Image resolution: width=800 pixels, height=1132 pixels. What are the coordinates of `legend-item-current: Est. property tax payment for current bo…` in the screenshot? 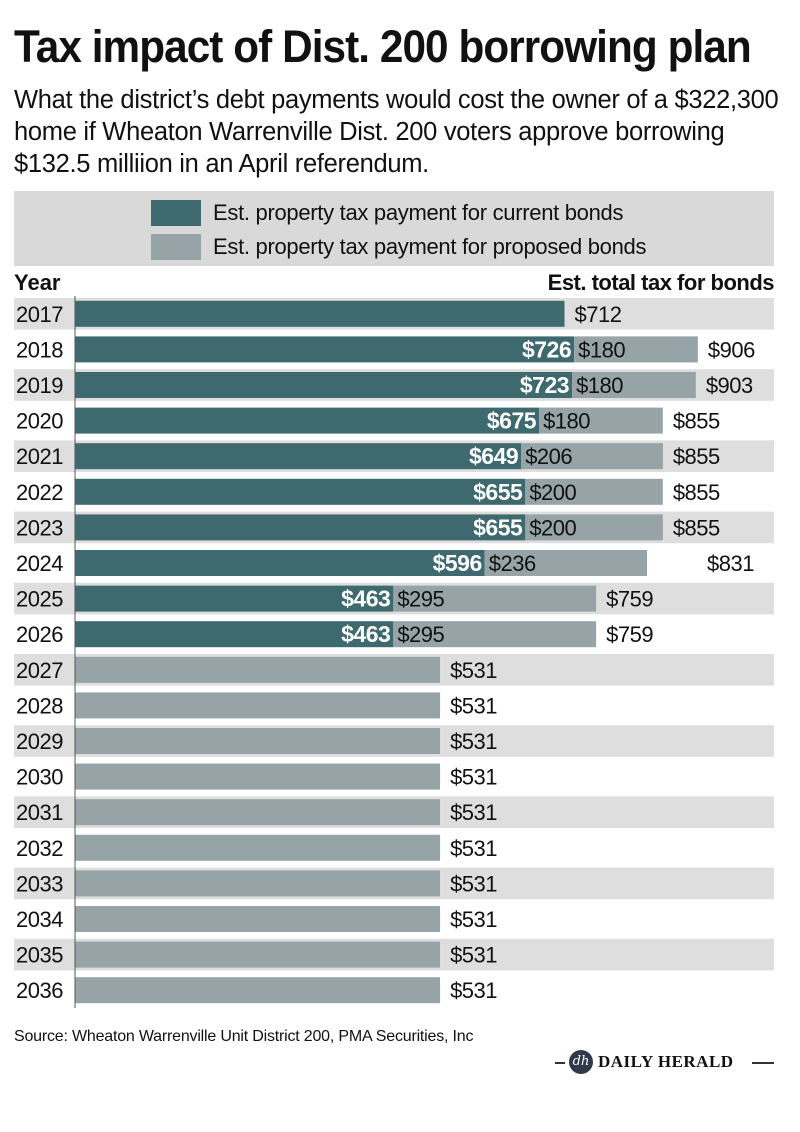 It's located at (387, 213).